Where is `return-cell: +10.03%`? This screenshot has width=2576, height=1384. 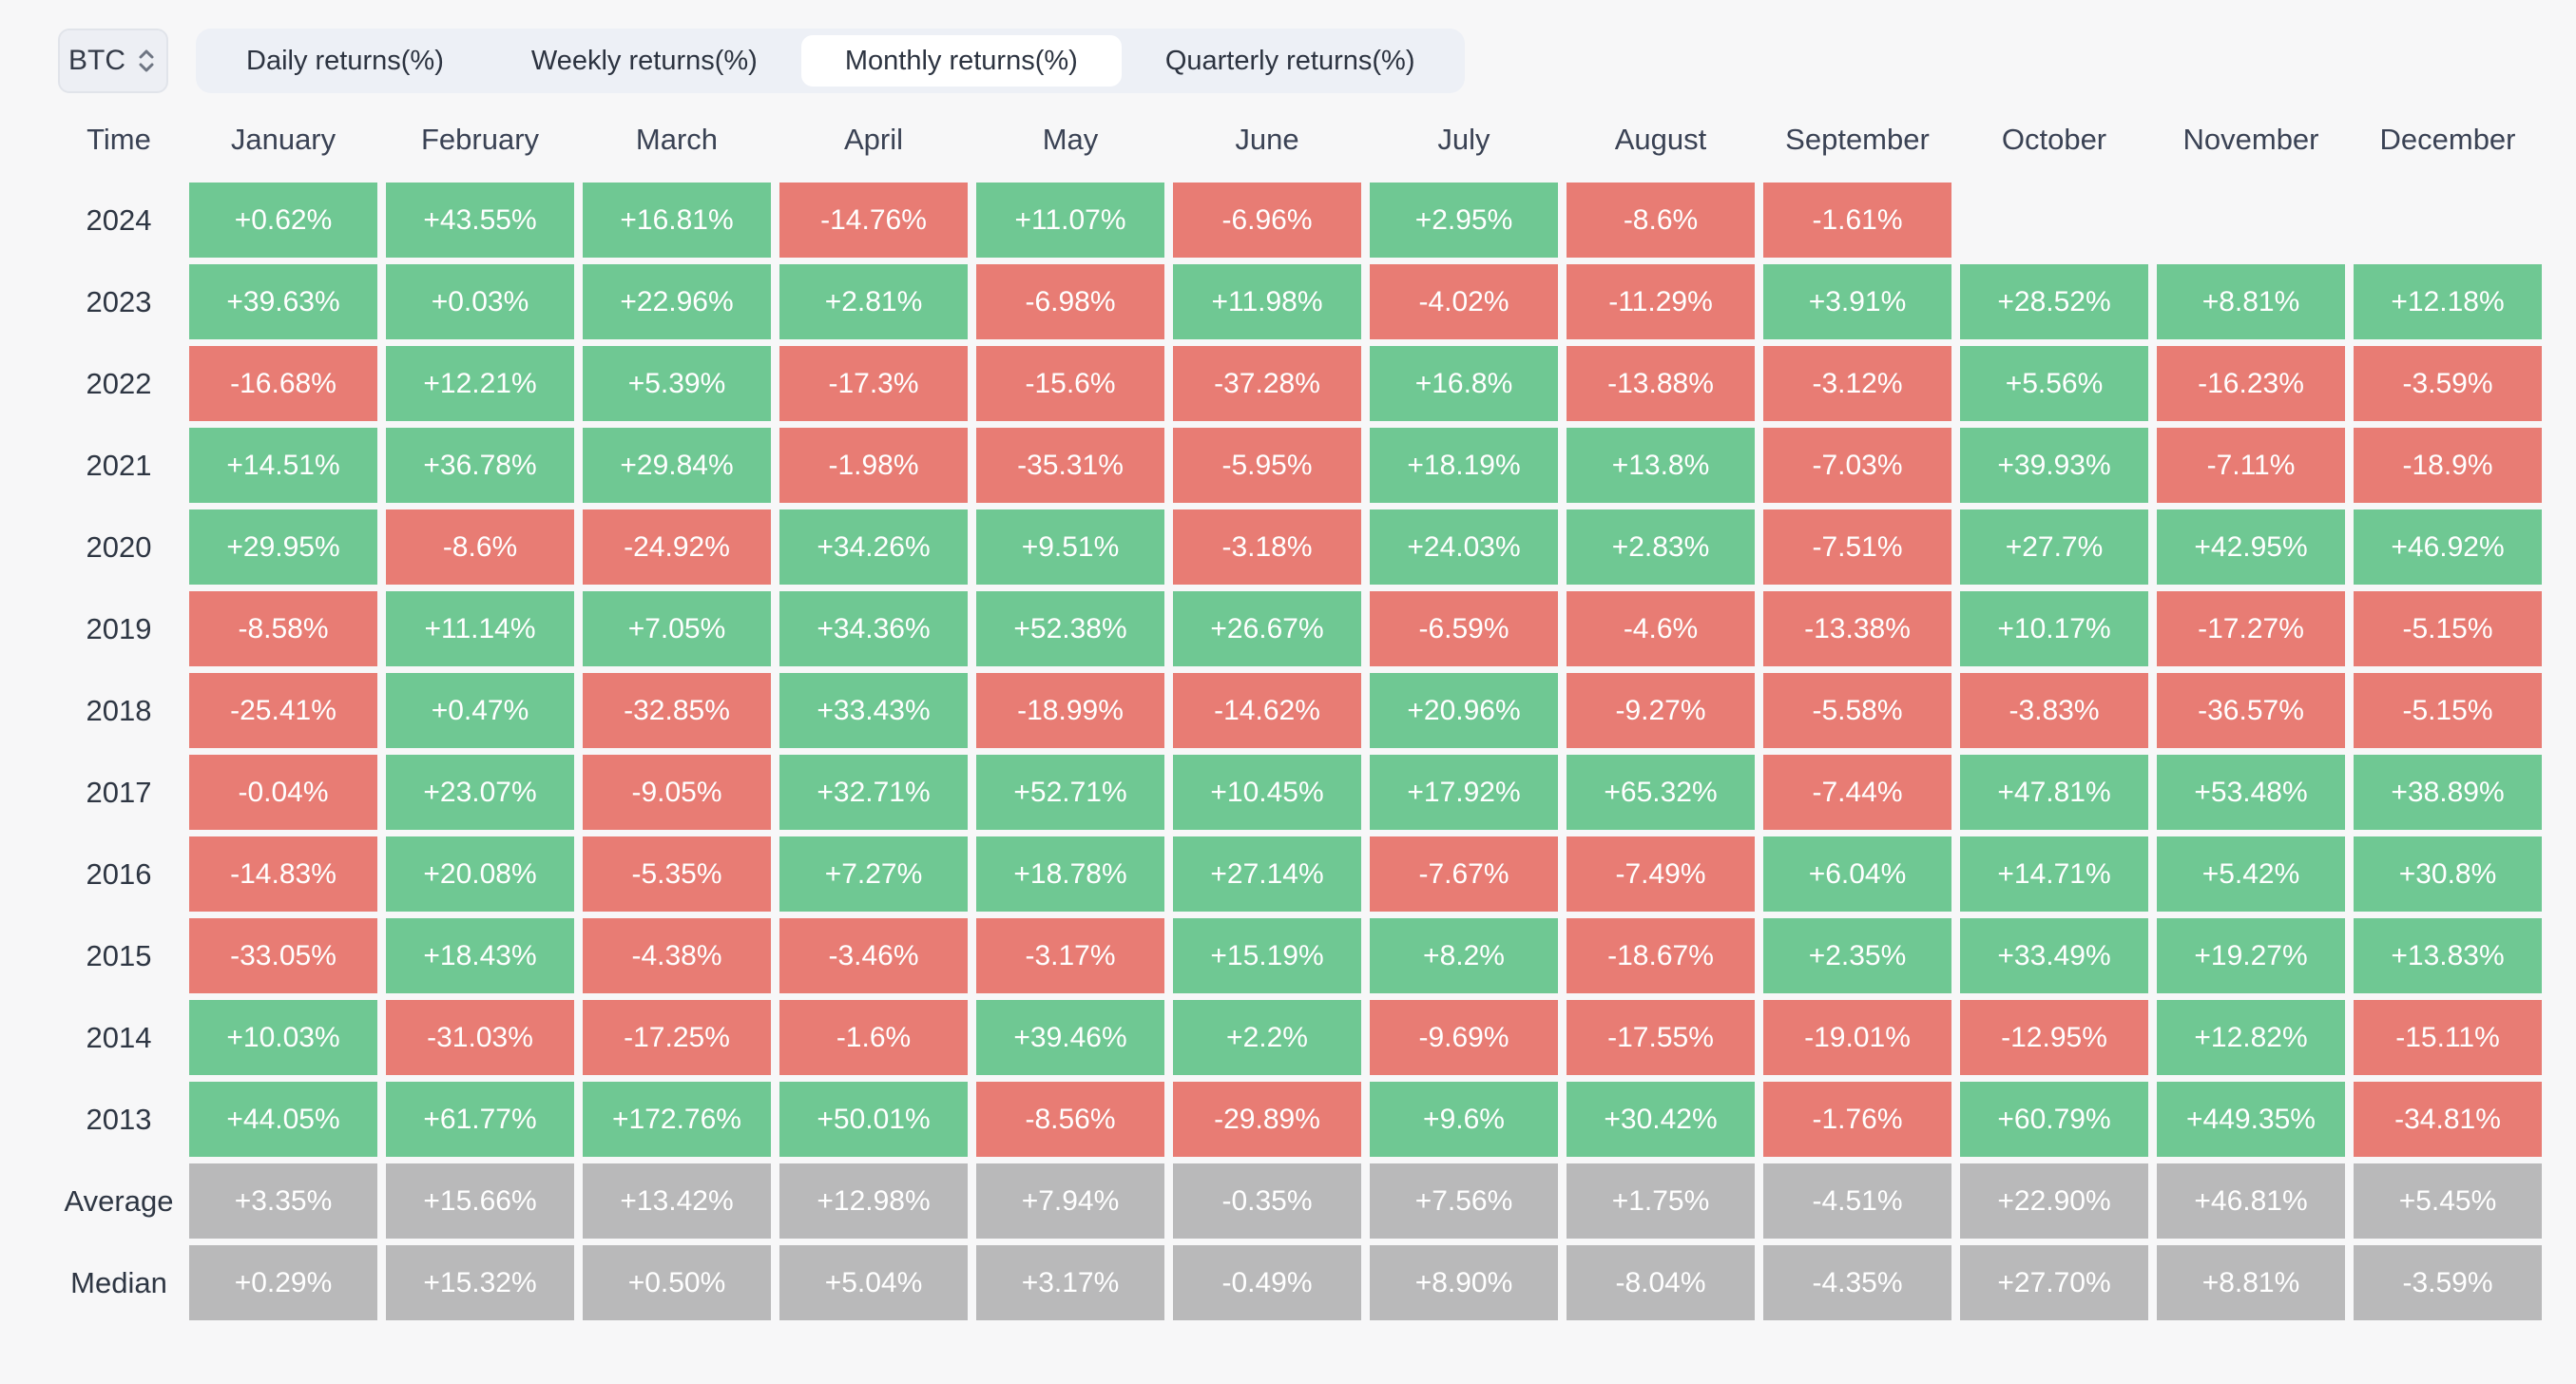
return-cell: +10.03% is located at coordinates (283, 1037).